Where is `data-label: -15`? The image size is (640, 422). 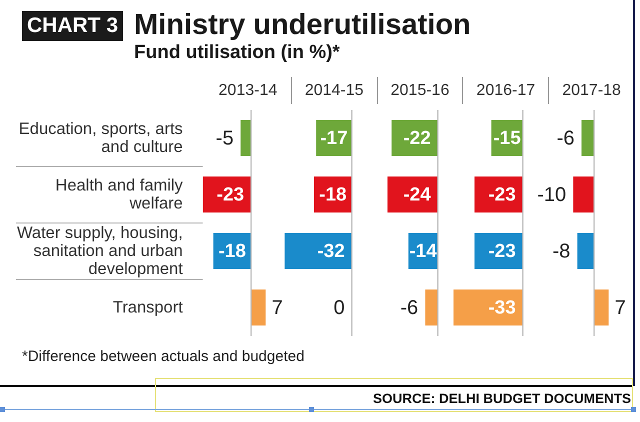 data-label: -15 is located at coordinates (508, 138).